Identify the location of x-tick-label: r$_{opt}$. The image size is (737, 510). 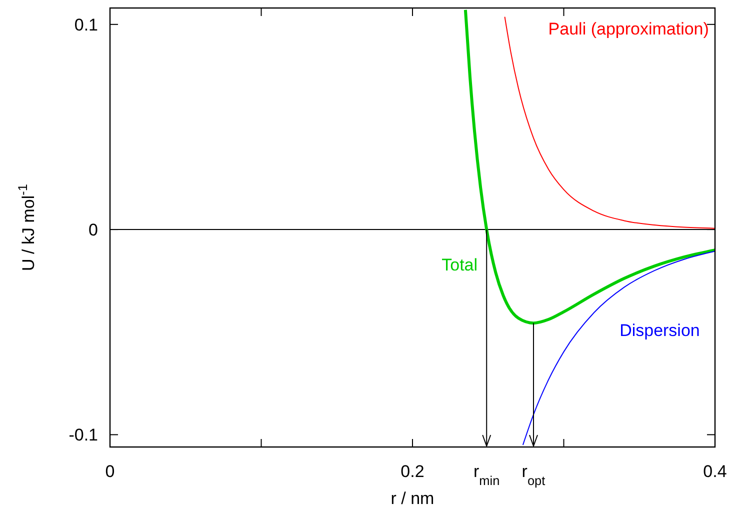
(534, 475).